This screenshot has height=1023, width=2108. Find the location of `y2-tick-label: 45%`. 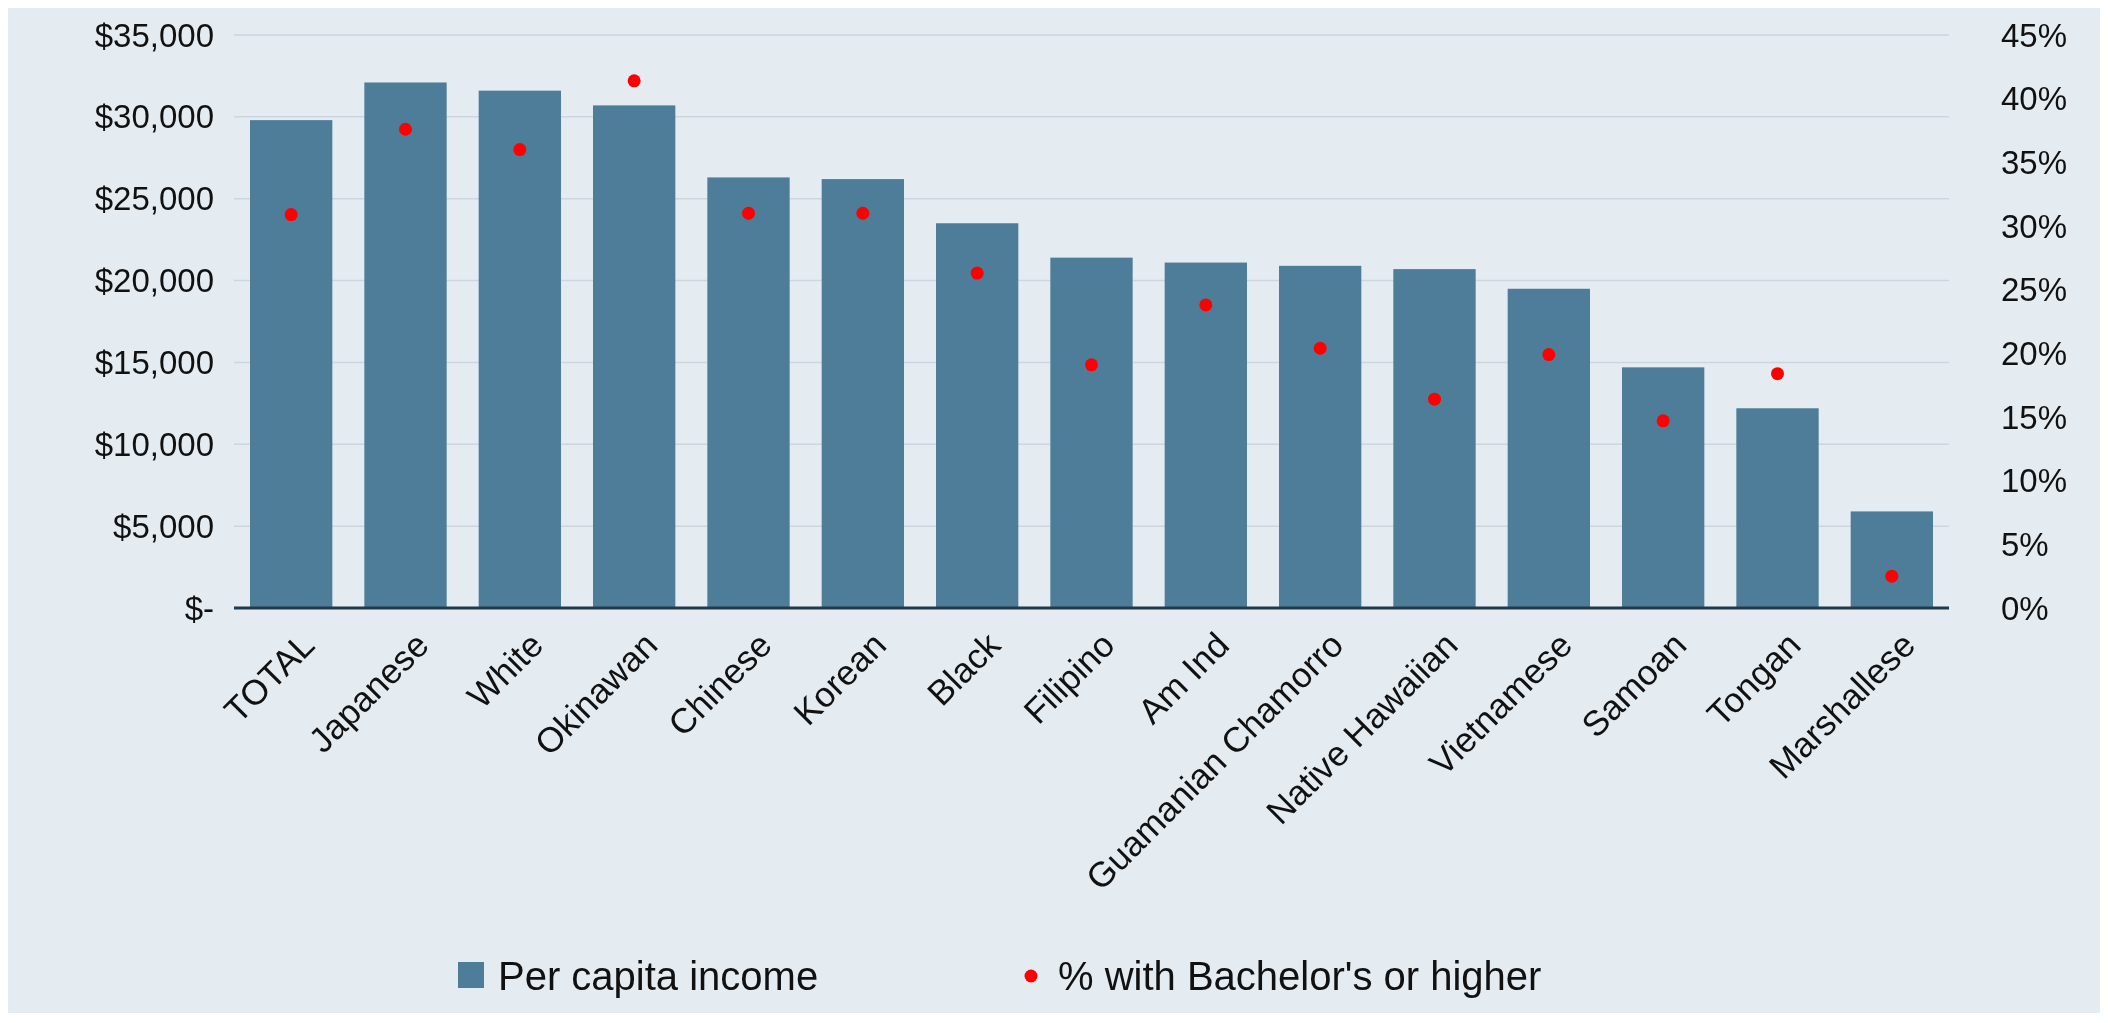

y2-tick-label: 45% is located at coordinates (2034, 35).